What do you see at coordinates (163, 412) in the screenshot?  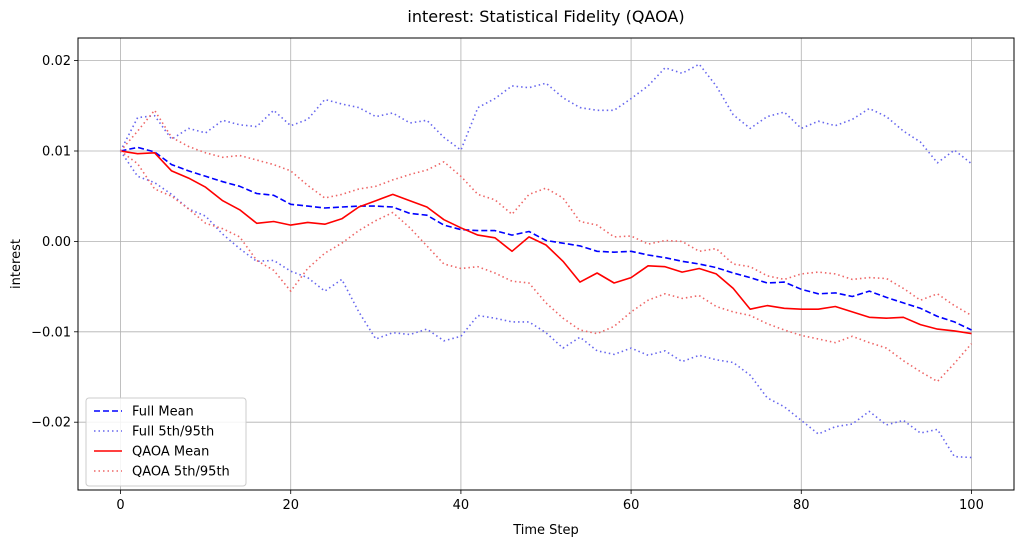 I see `legend-label: Full Mean` at bounding box center [163, 412].